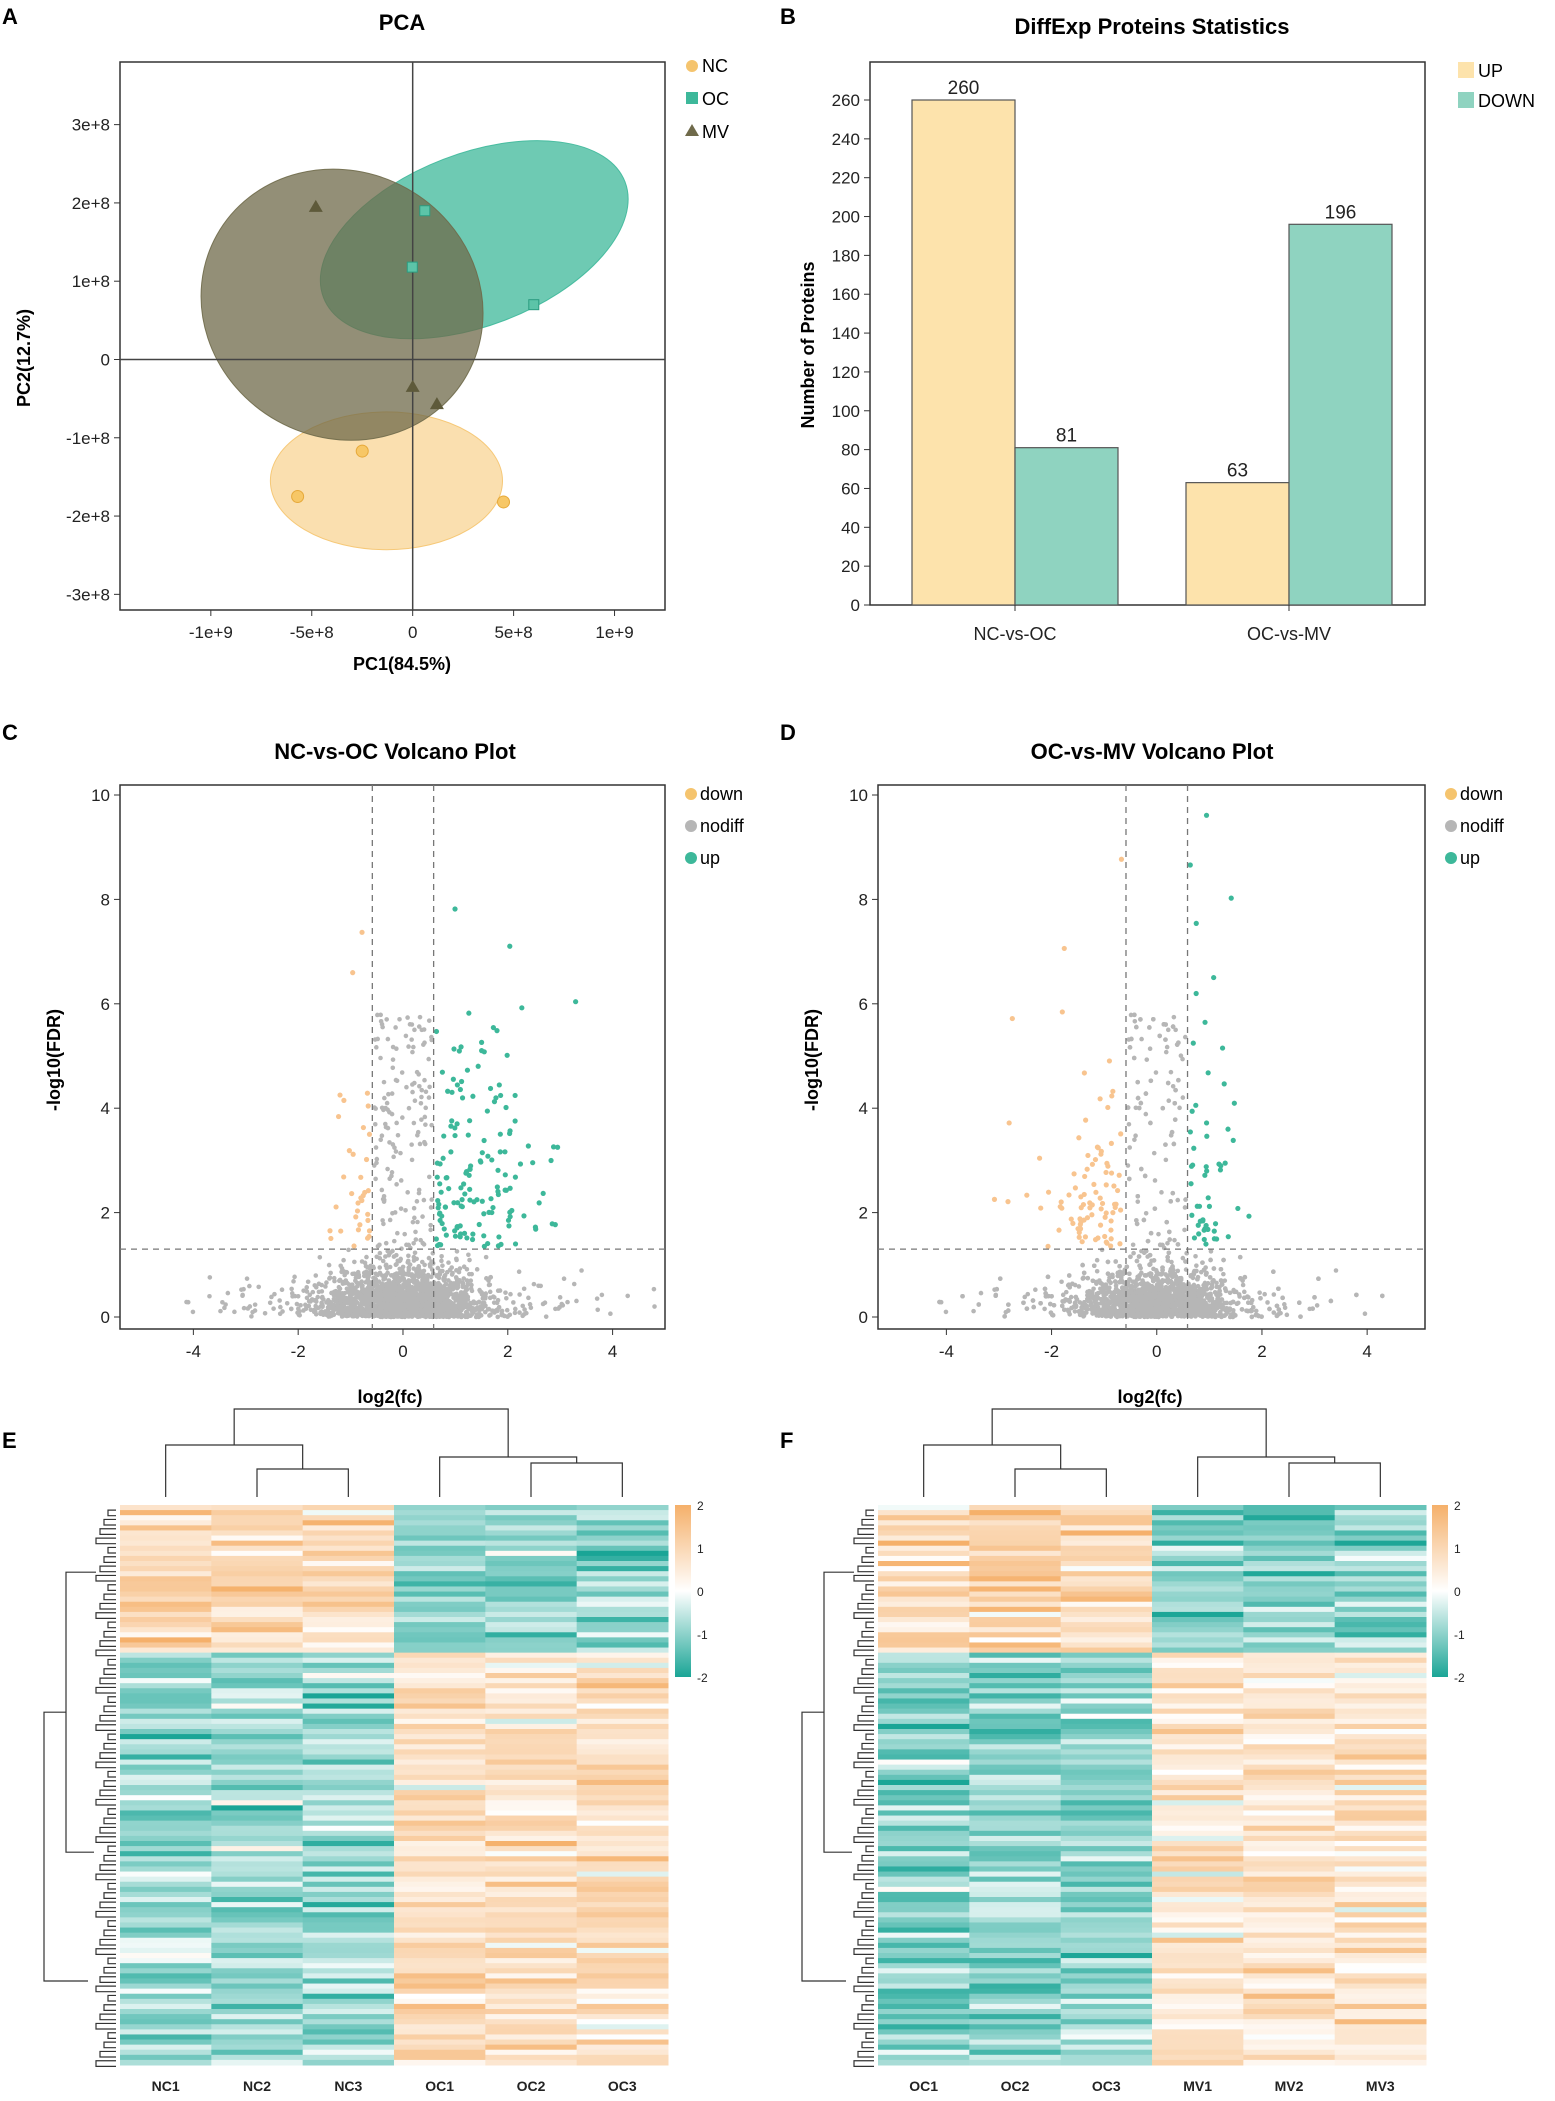  Describe the element at coordinates (846, 294) in the screenshot. I see `bars-ytick-label: 160` at that location.